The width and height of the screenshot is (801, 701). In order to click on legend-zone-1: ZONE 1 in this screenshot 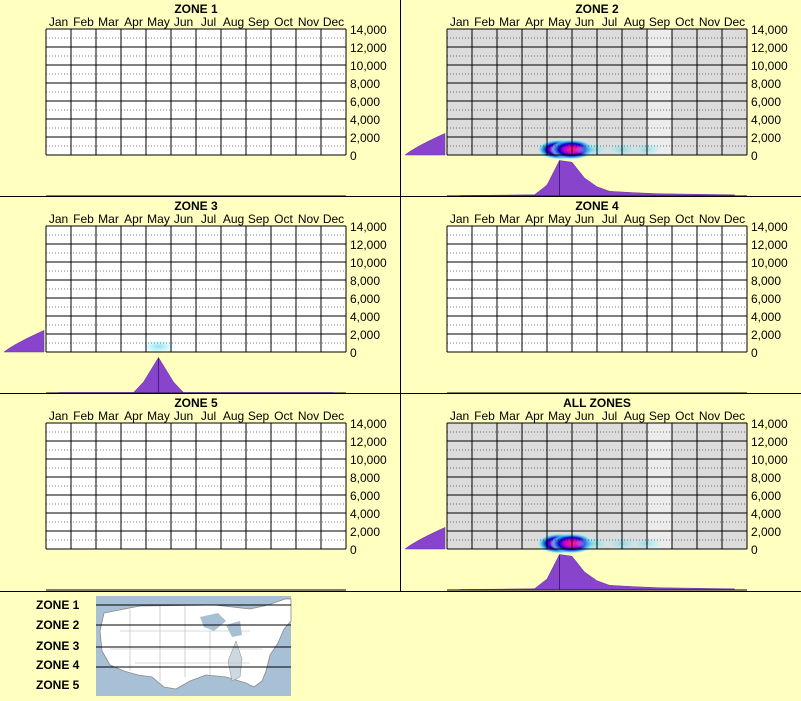, I will do `click(58, 605)`.